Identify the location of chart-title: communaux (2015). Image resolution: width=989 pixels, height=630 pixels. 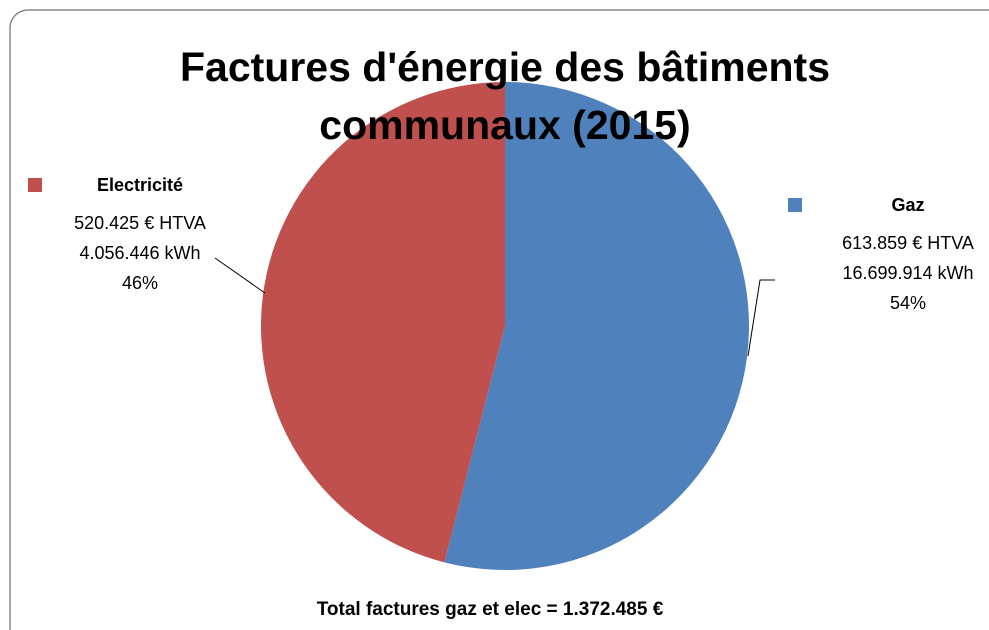
(504, 125).